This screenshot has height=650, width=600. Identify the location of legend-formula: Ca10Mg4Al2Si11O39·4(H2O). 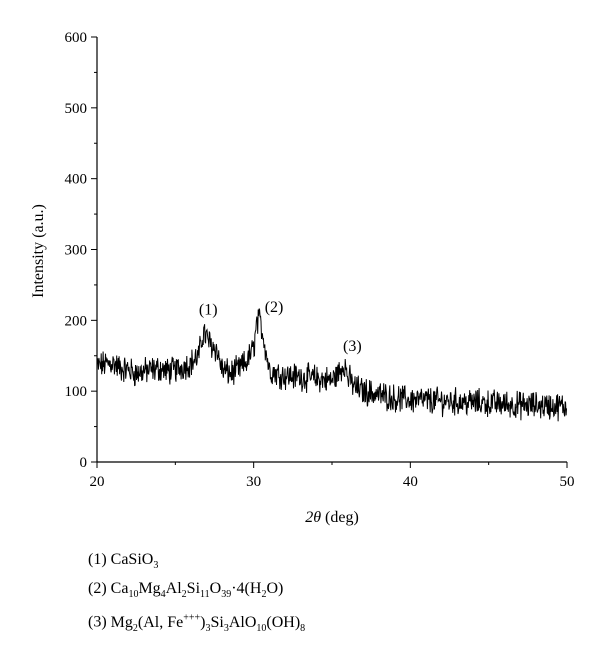
(197, 590).